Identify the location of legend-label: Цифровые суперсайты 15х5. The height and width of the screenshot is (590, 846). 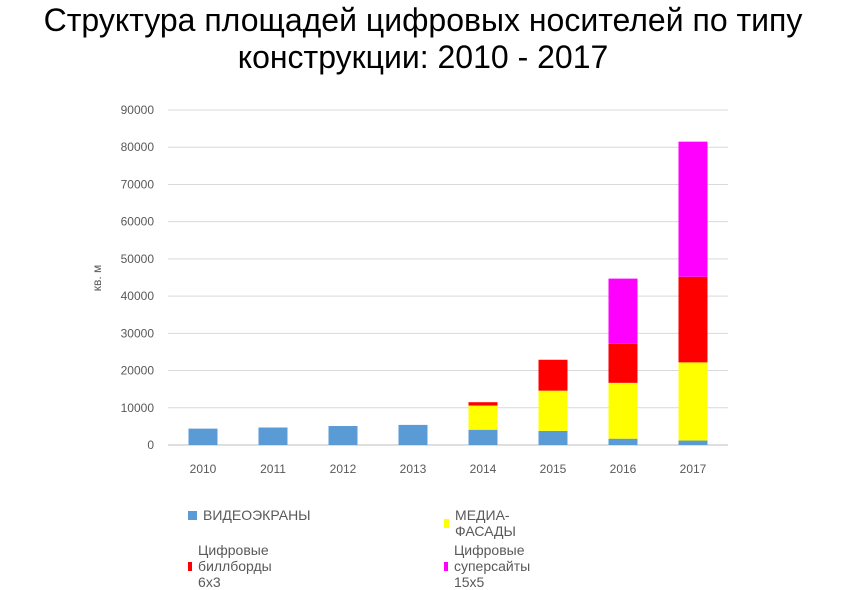
(492, 566).